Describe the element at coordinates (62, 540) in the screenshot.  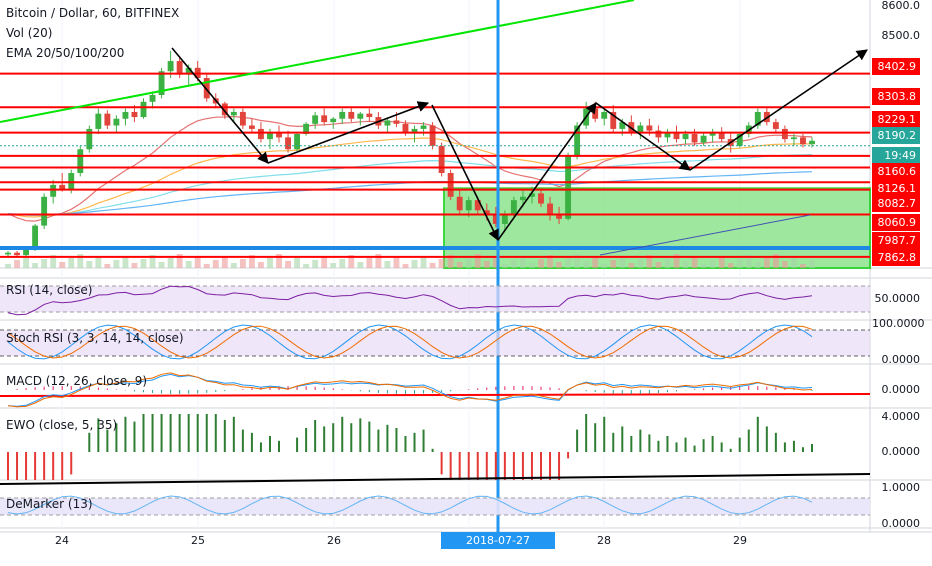
I see `time-tick-24: 24` at that location.